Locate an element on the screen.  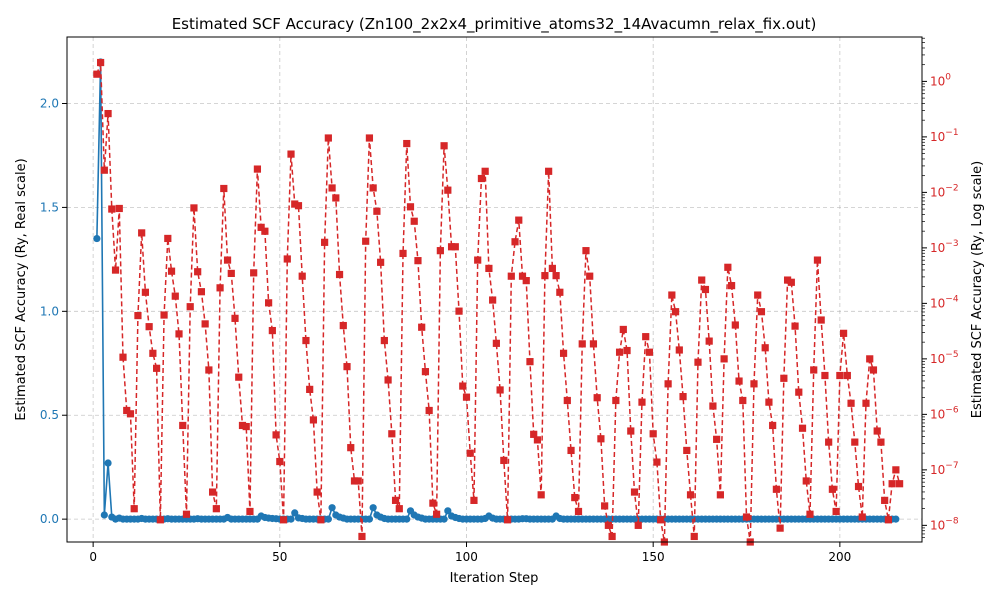
y-axis-left: 0.0 0.5 1.0 1.5 2.0 is located at coordinates (53, 311).